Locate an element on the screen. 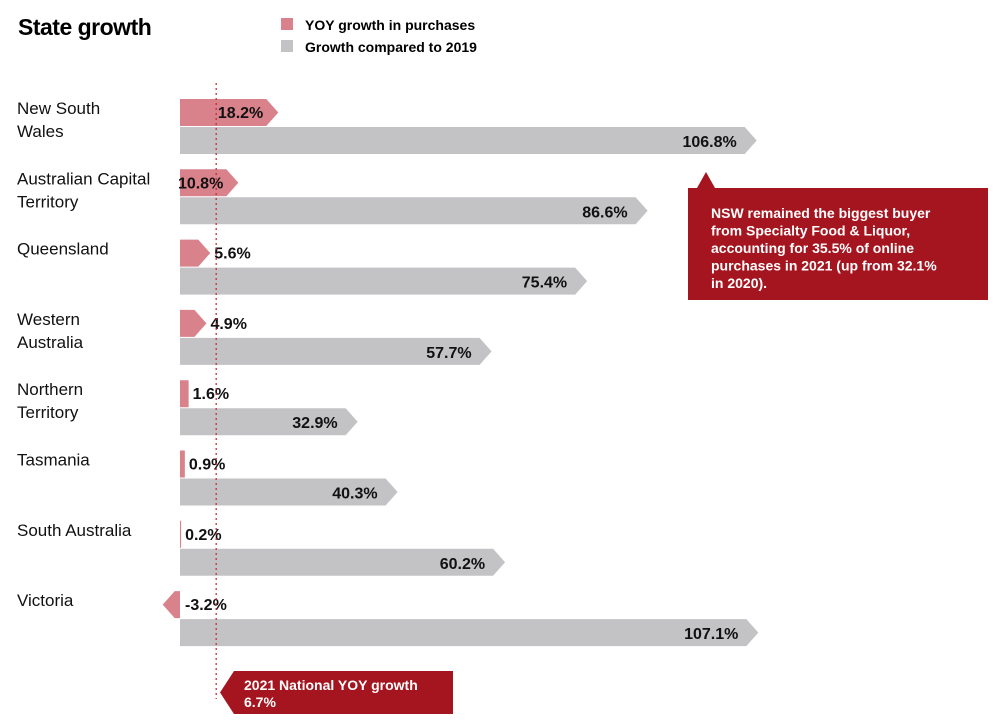 The height and width of the screenshot is (727, 1000). bar-label-2019: 60.2% is located at coordinates (462, 564).